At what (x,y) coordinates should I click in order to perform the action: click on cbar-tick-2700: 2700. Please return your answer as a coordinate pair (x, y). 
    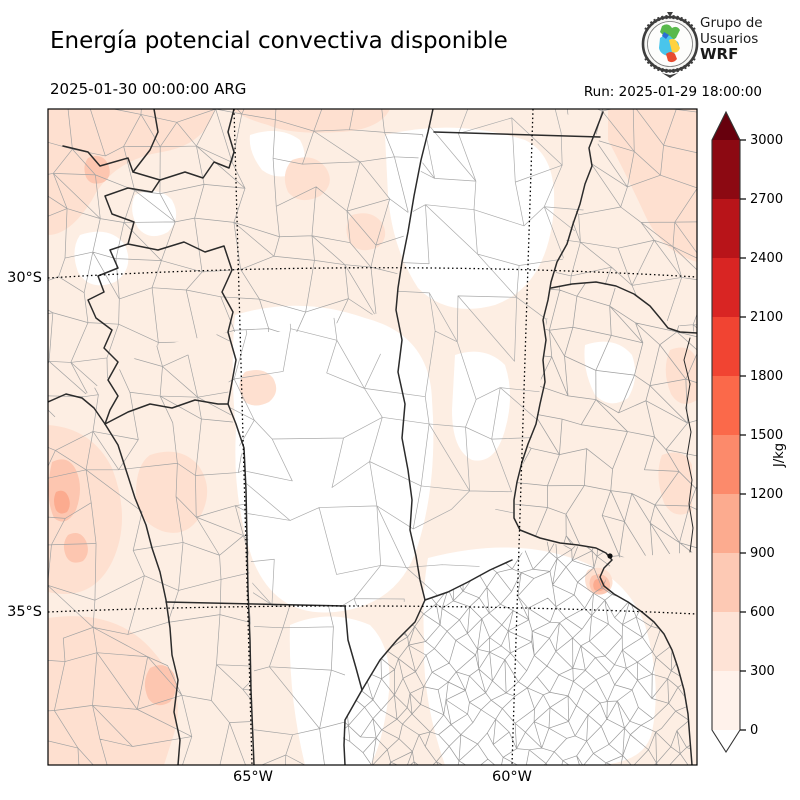
    Looking at the image, I should click on (766, 199).